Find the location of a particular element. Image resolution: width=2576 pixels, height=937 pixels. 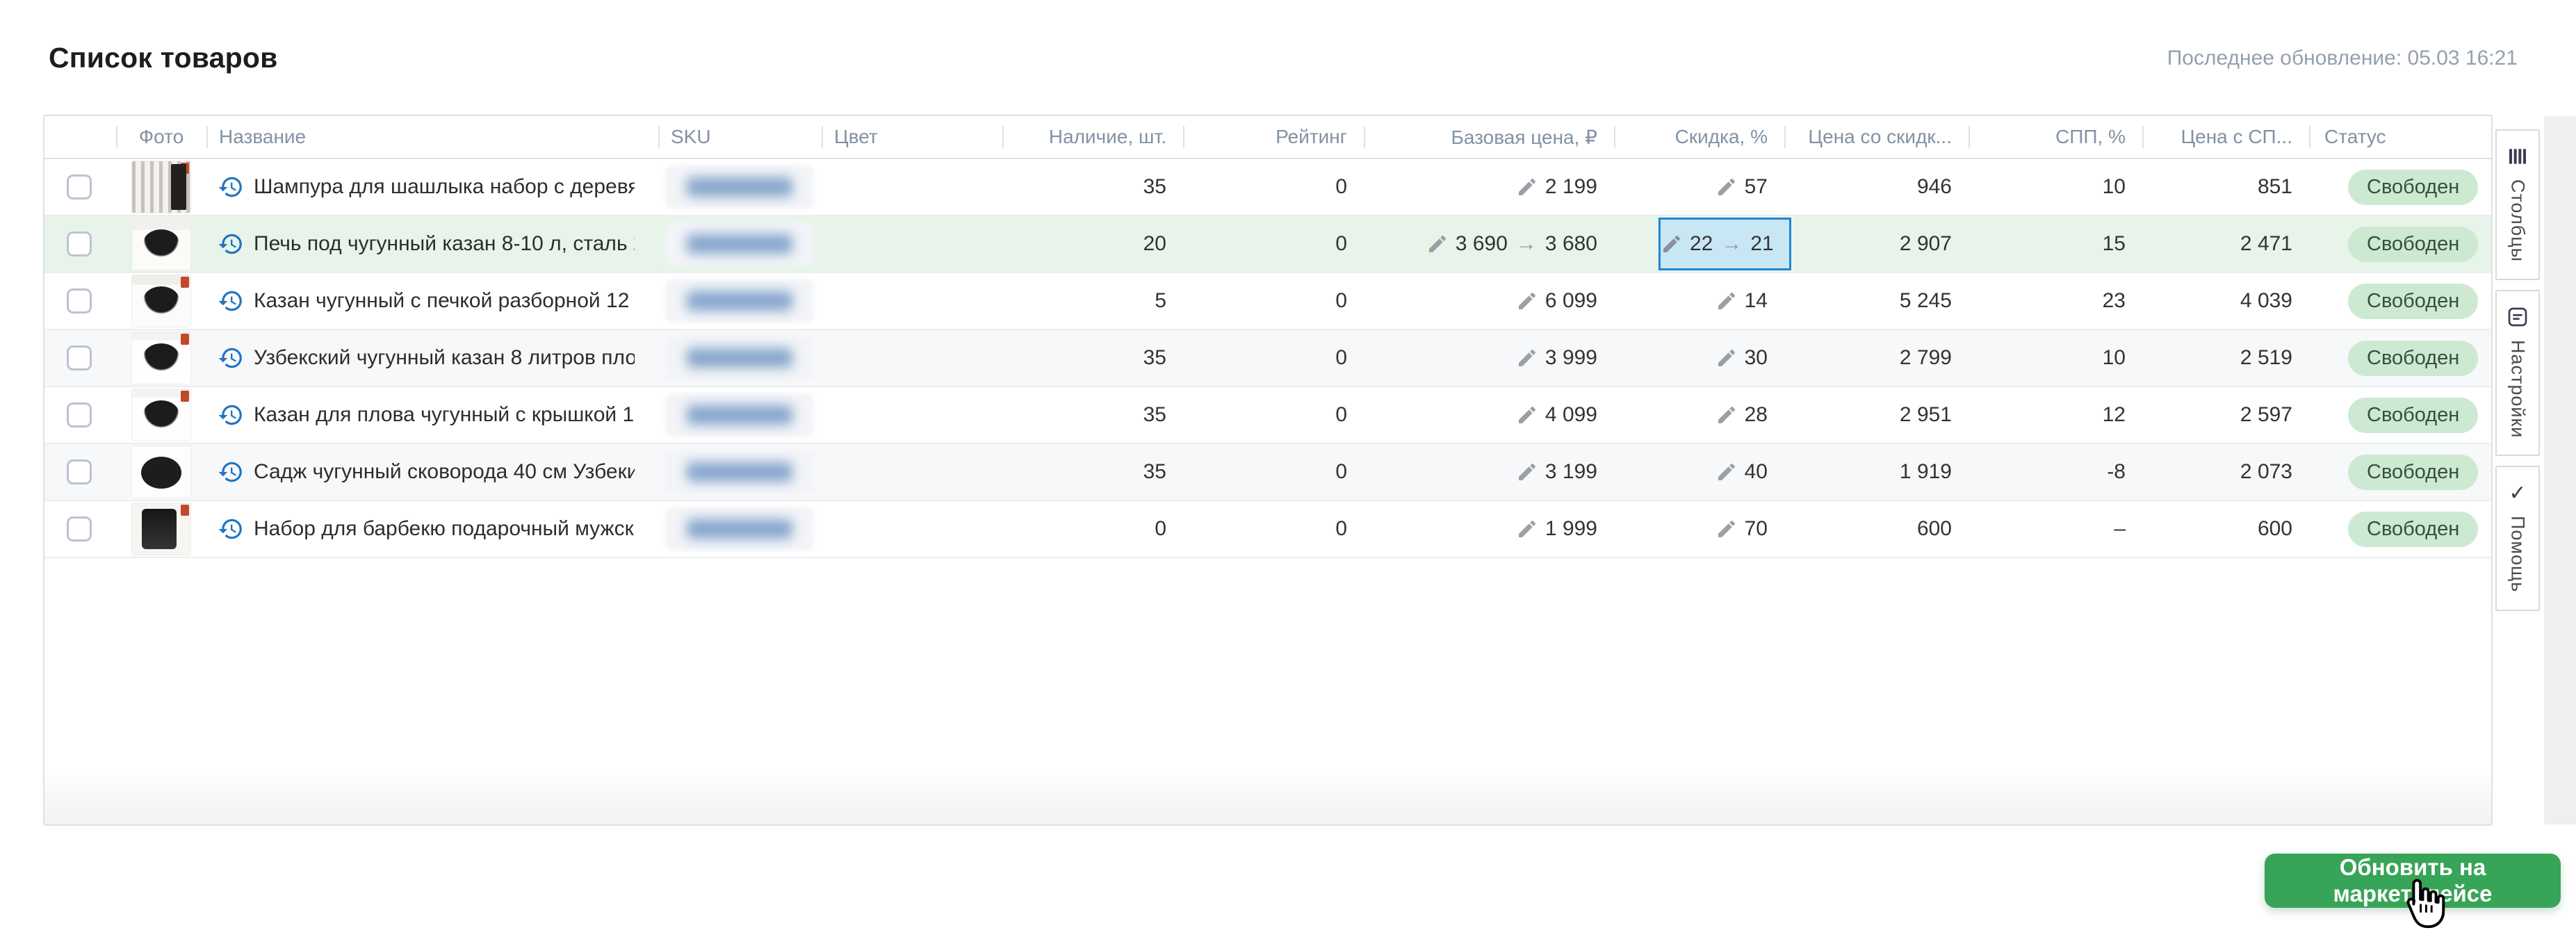

base-price-cell: 3 999 is located at coordinates (1489, 358).